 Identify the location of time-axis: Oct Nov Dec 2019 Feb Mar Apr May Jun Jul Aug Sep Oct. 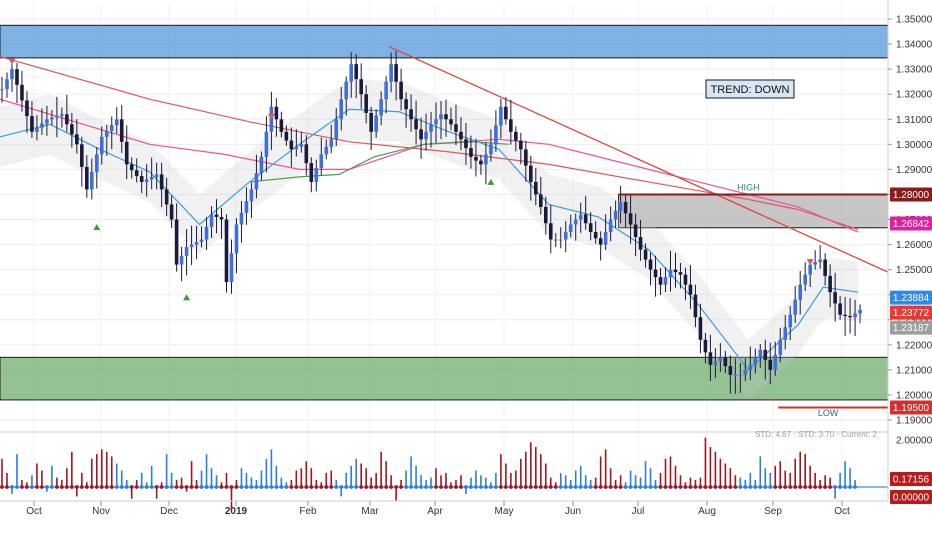
(444, 508).